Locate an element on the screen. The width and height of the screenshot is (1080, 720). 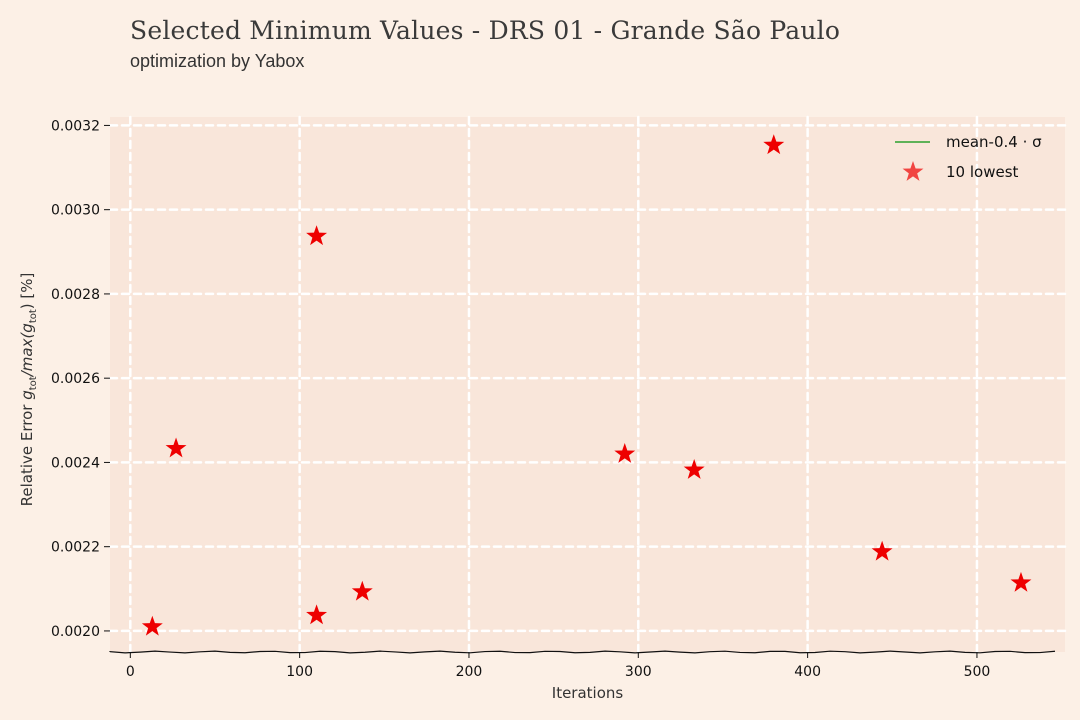
x-axis-label: Iterations is located at coordinates (588, 693).